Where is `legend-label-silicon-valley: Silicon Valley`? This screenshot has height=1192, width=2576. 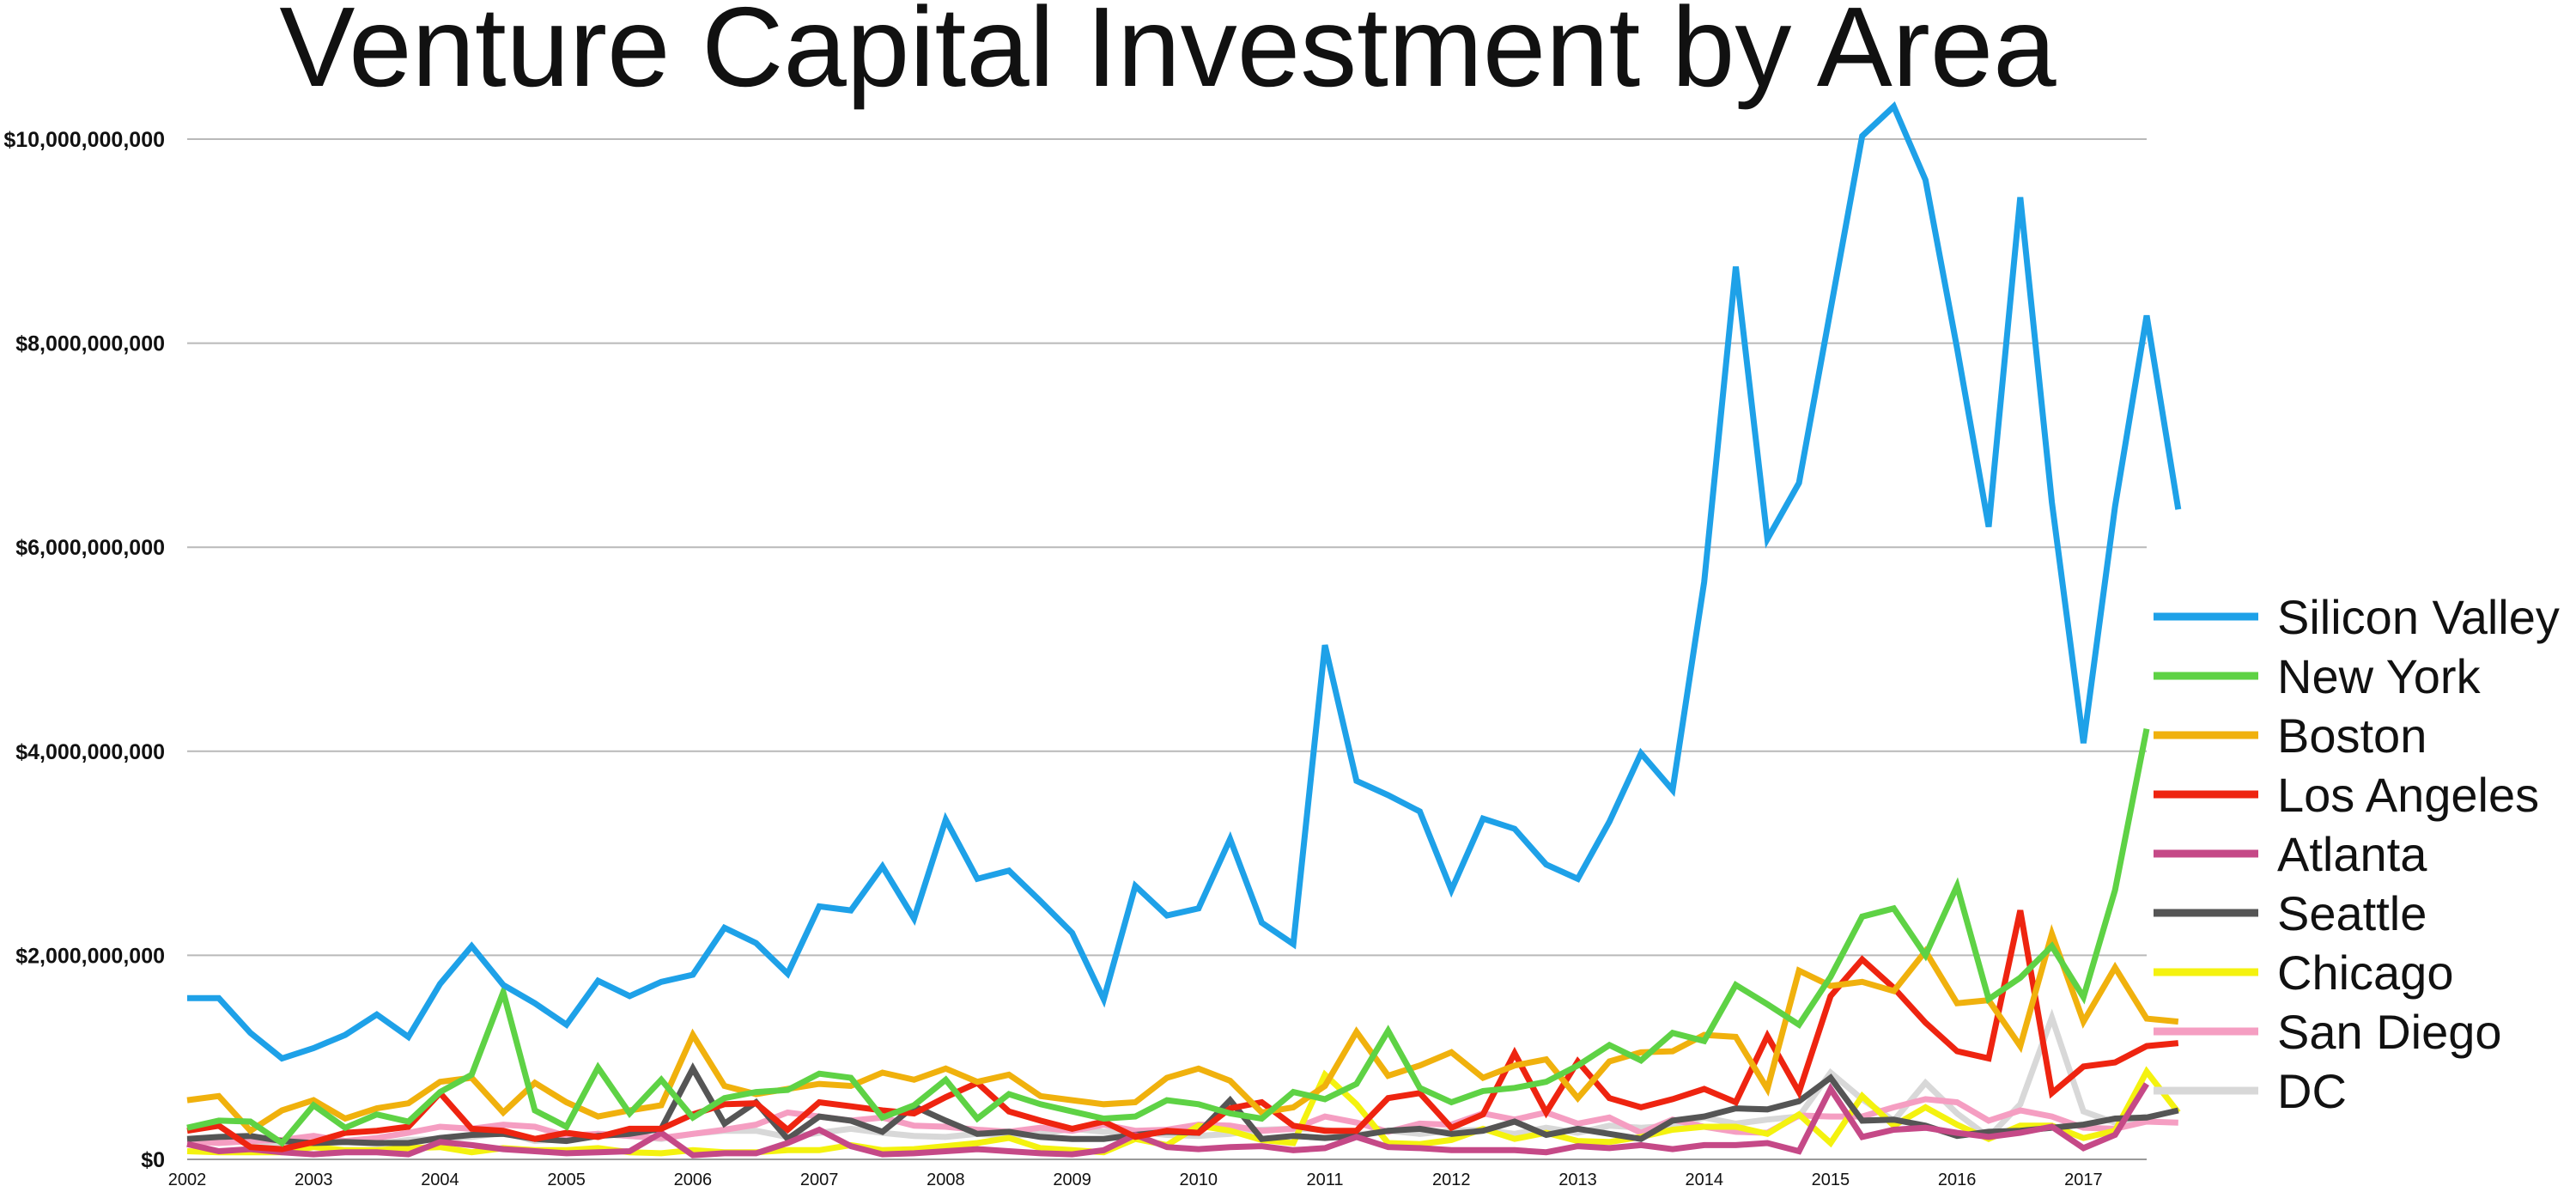
legend-label-silicon-valley: Silicon Valley is located at coordinates (2419, 617).